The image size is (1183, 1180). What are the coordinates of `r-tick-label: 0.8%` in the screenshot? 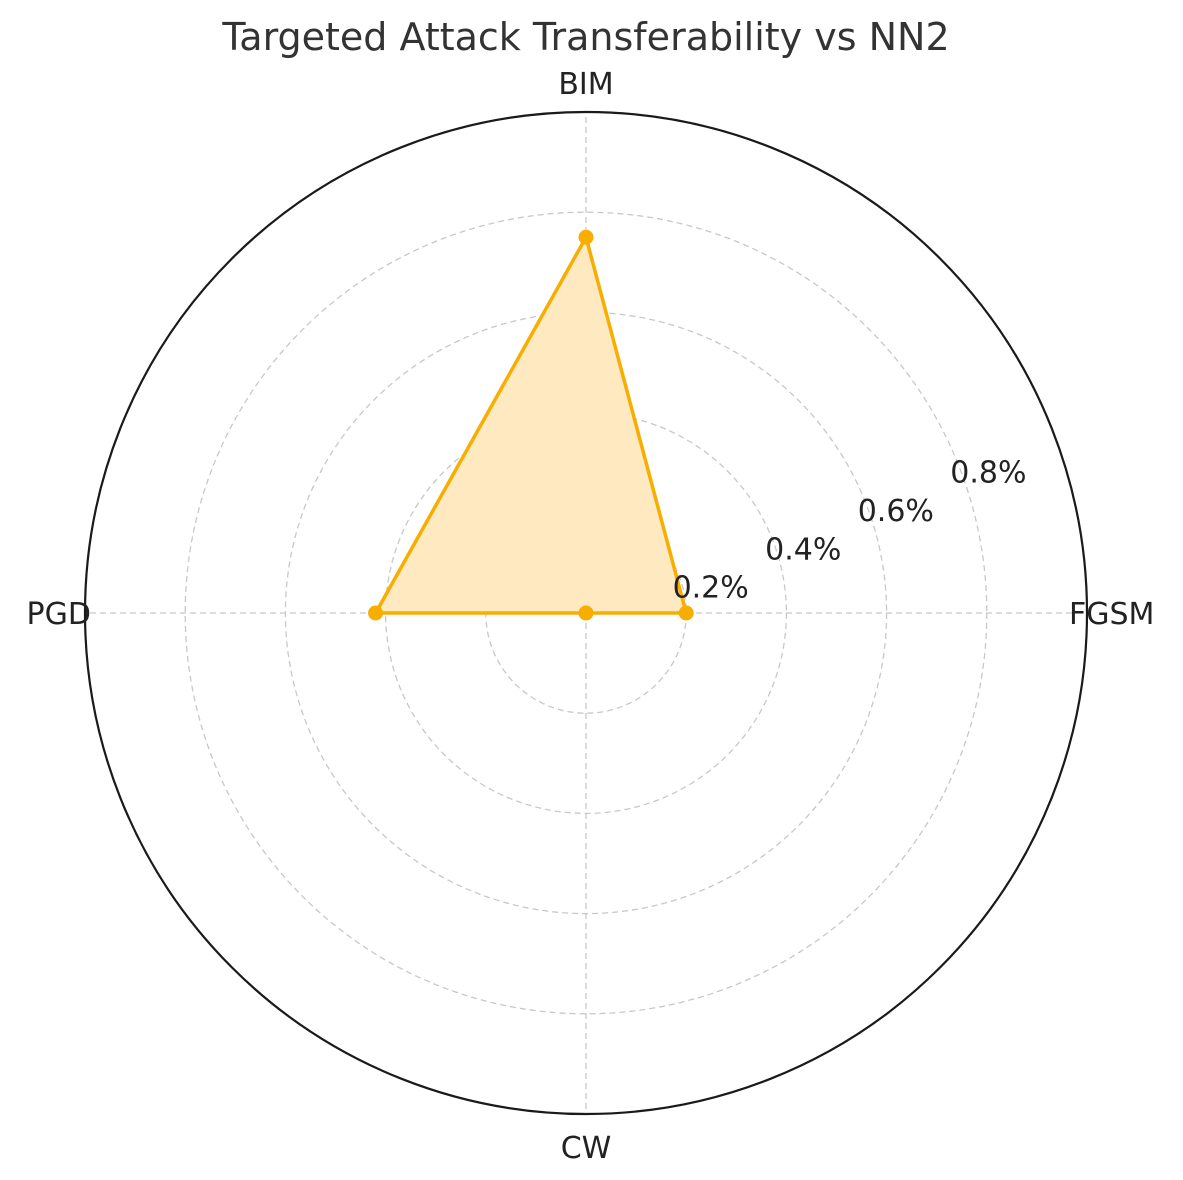 It's located at (988, 473).